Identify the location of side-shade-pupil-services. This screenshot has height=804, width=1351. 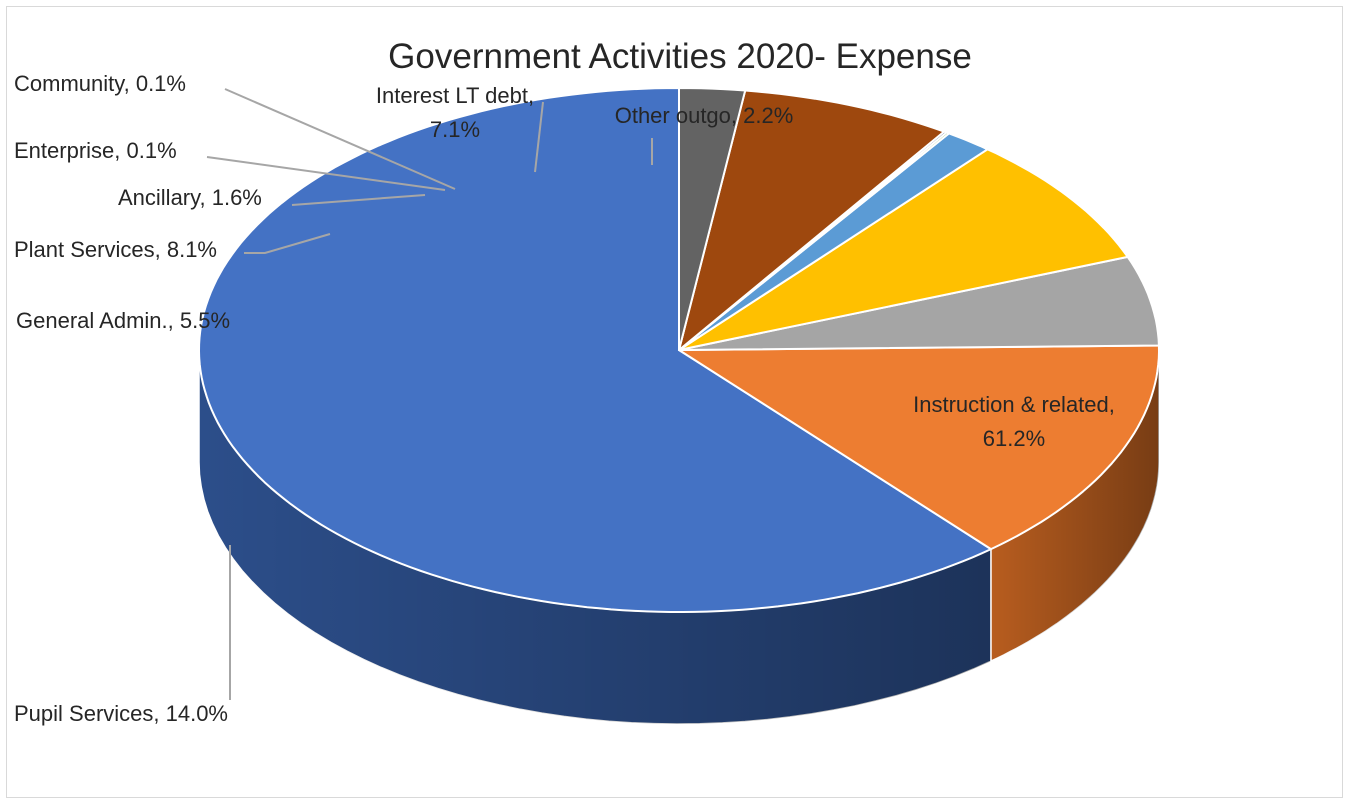
(1075, 506).